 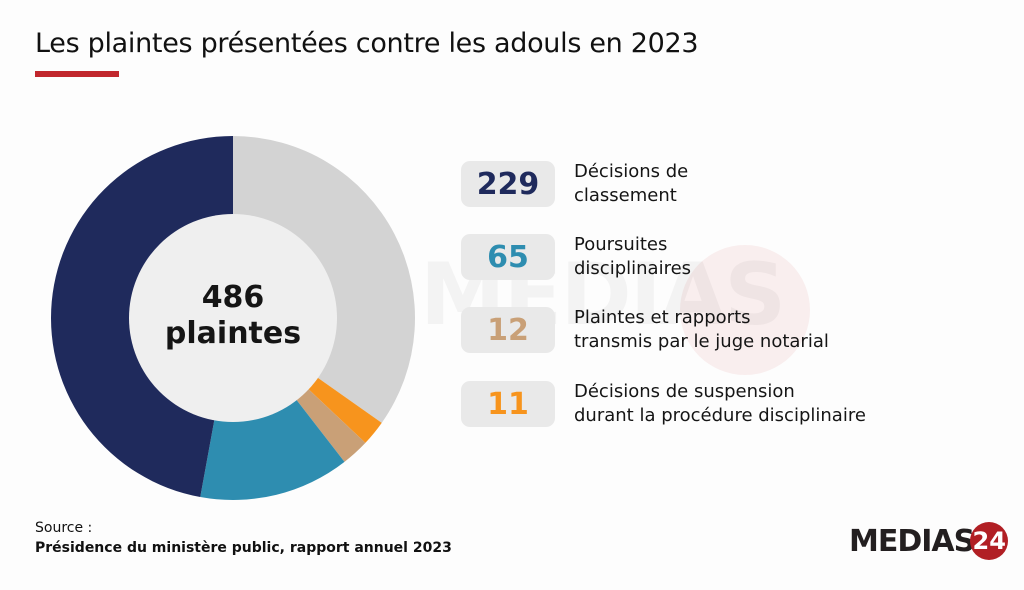 I want to click on legend-label: Poursuites disciplinaires, so click(x=774, y=257).